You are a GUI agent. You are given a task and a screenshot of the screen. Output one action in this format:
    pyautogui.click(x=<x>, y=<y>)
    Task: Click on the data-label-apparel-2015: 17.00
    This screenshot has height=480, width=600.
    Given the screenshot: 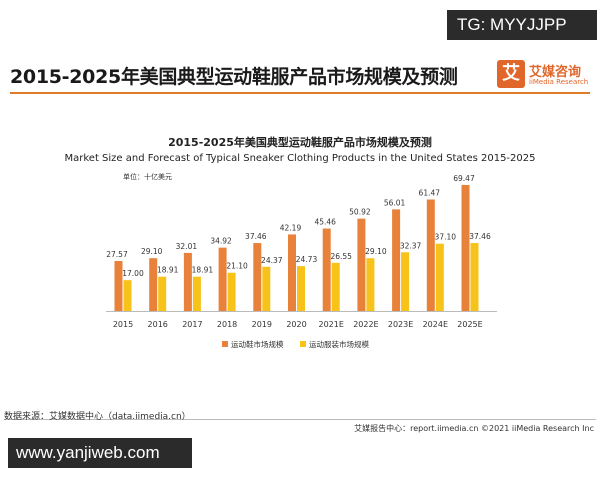 What is the action you would take?
    pyautogui.click(x=133, y=273)
    